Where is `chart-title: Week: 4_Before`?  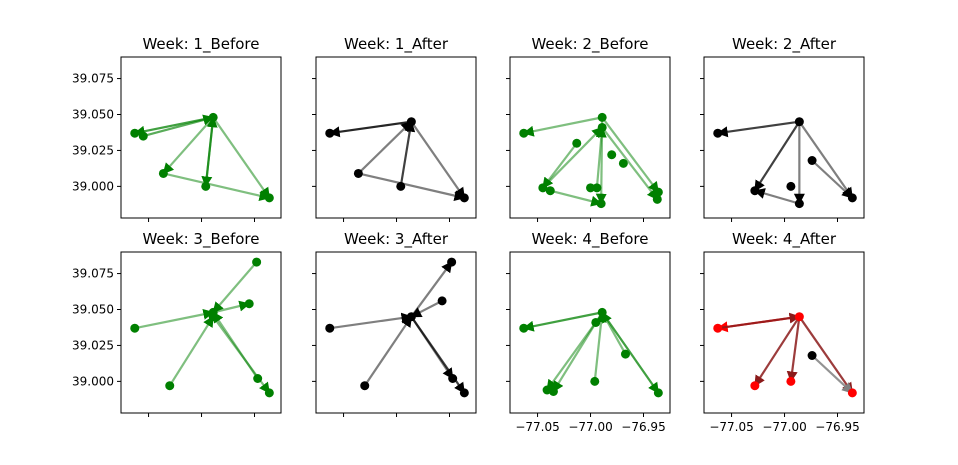
chart-title: Week: 4_Before is located at coordinates (589, 239).